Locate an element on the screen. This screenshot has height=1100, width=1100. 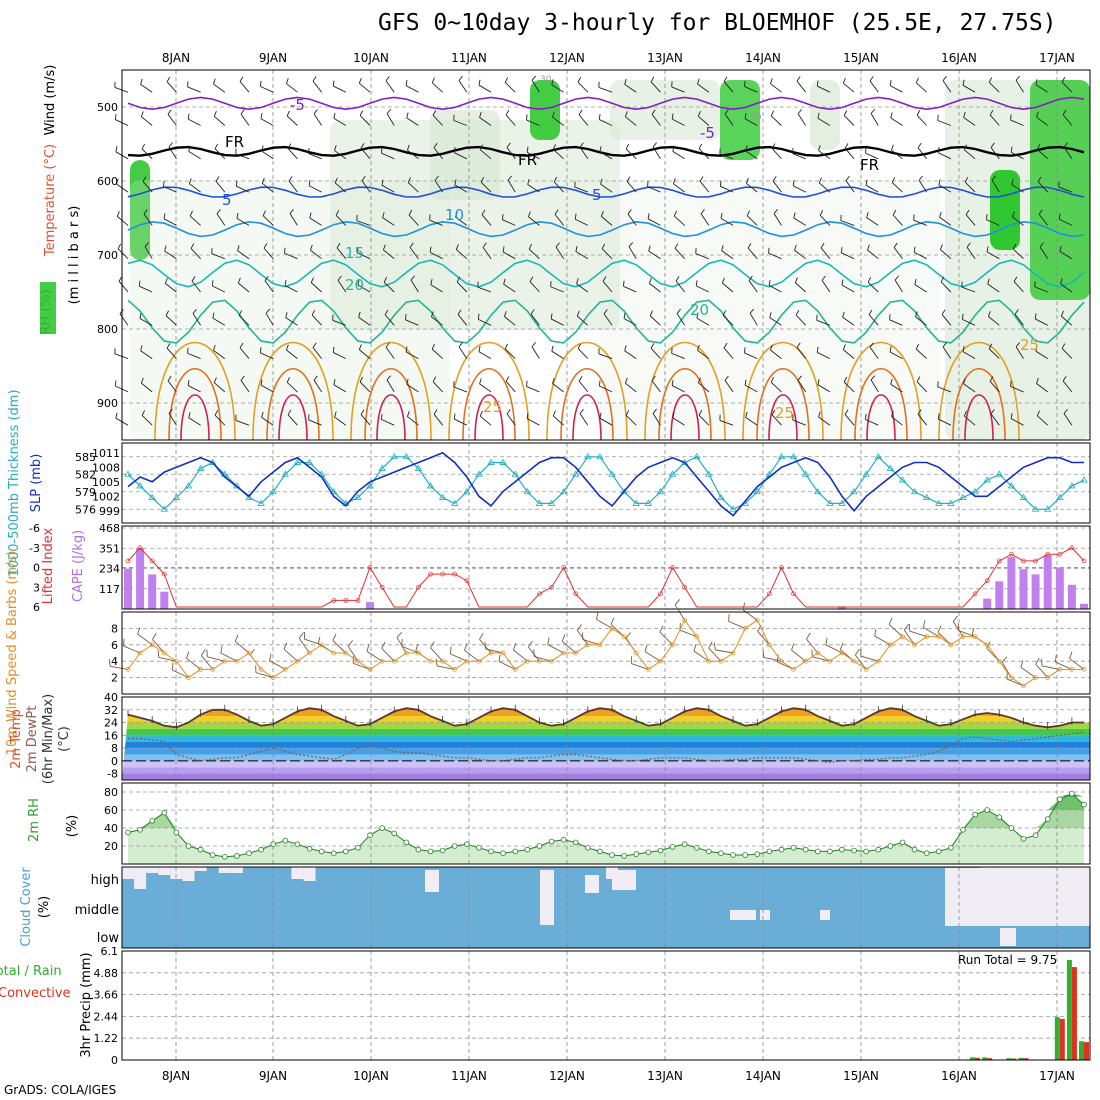
rh-shading is located at coordinates (665, 110).